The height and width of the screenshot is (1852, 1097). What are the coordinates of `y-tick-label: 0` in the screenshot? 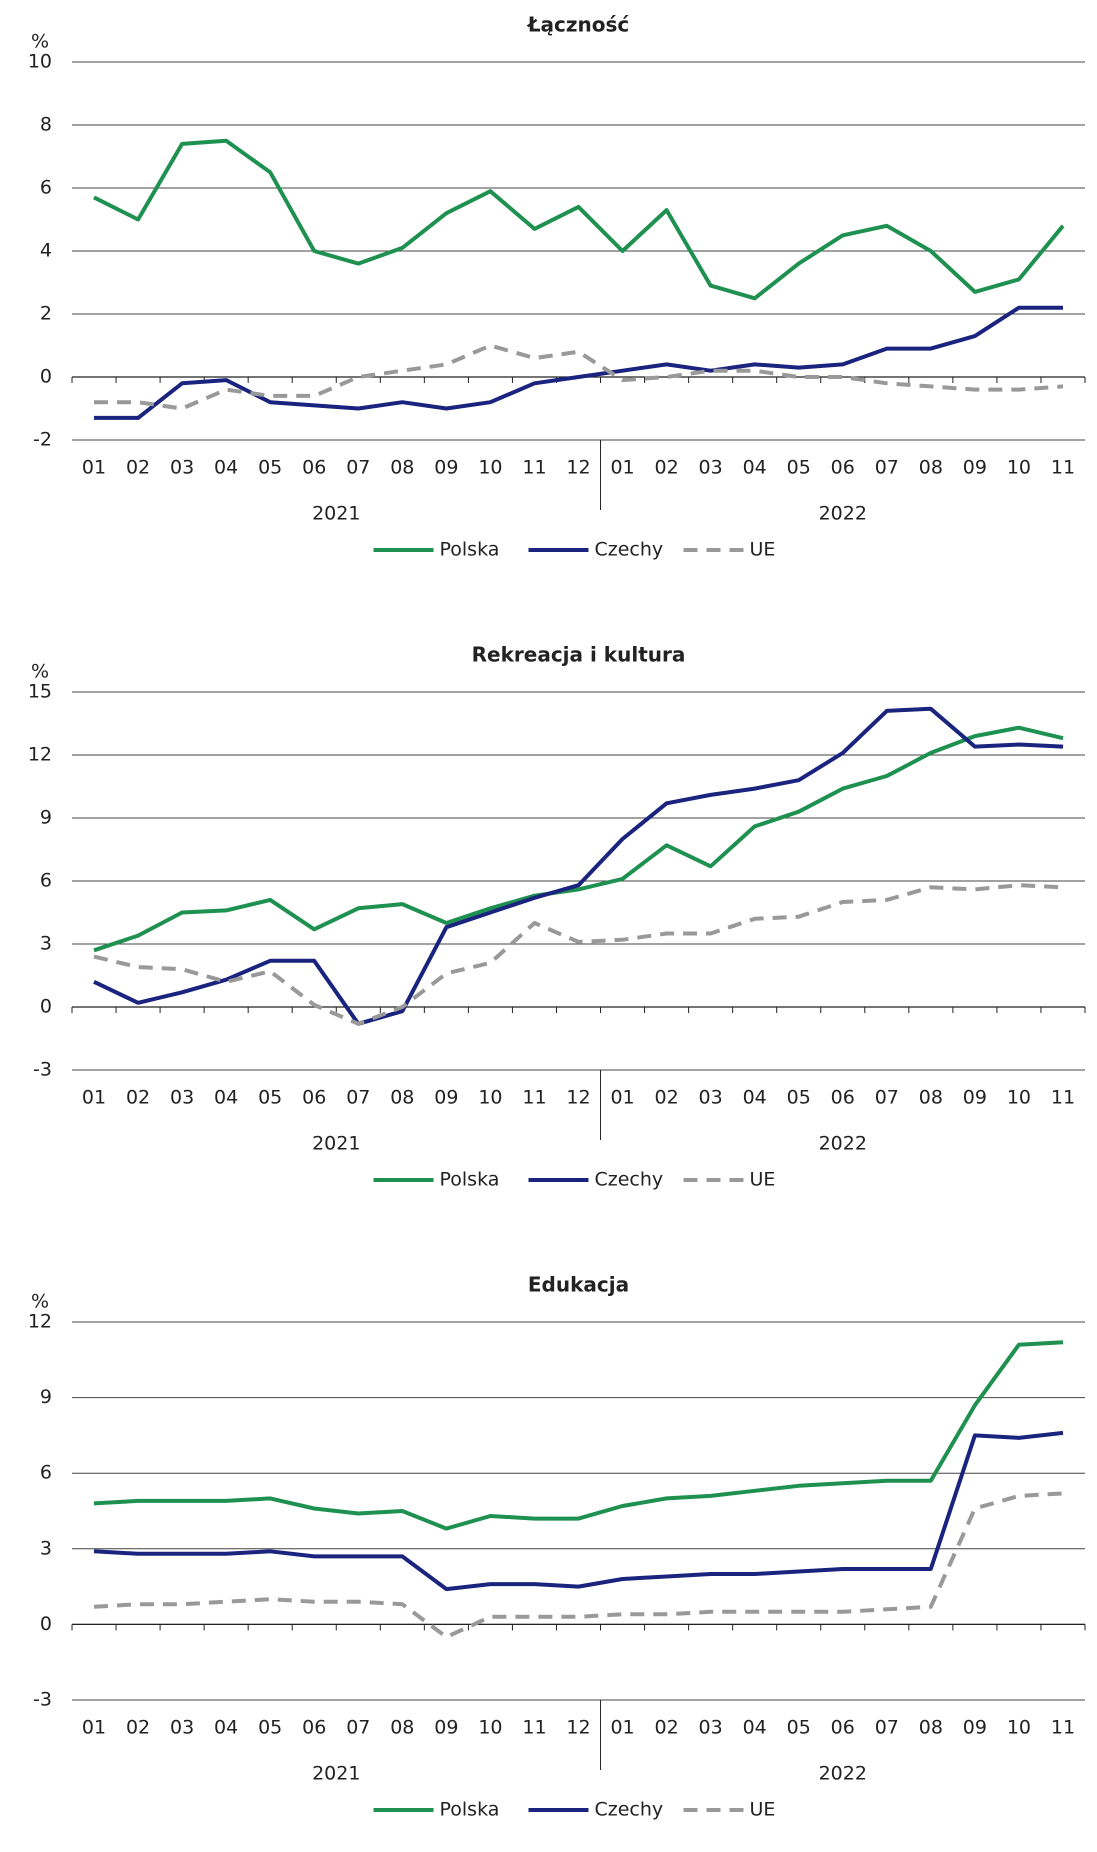 It's located at (46, 1007).